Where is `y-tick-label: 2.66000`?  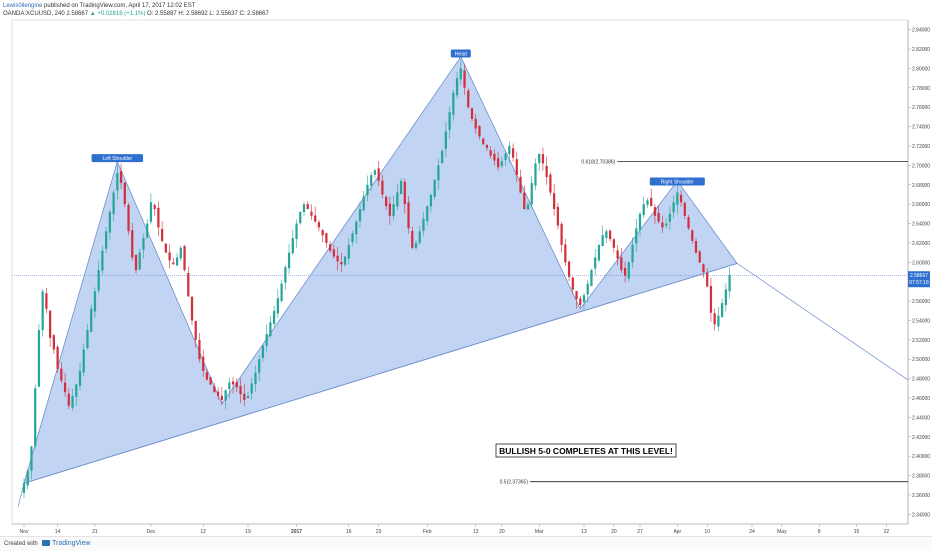
y-tick-label: 2.66000 is located at coordinates (921, 205).